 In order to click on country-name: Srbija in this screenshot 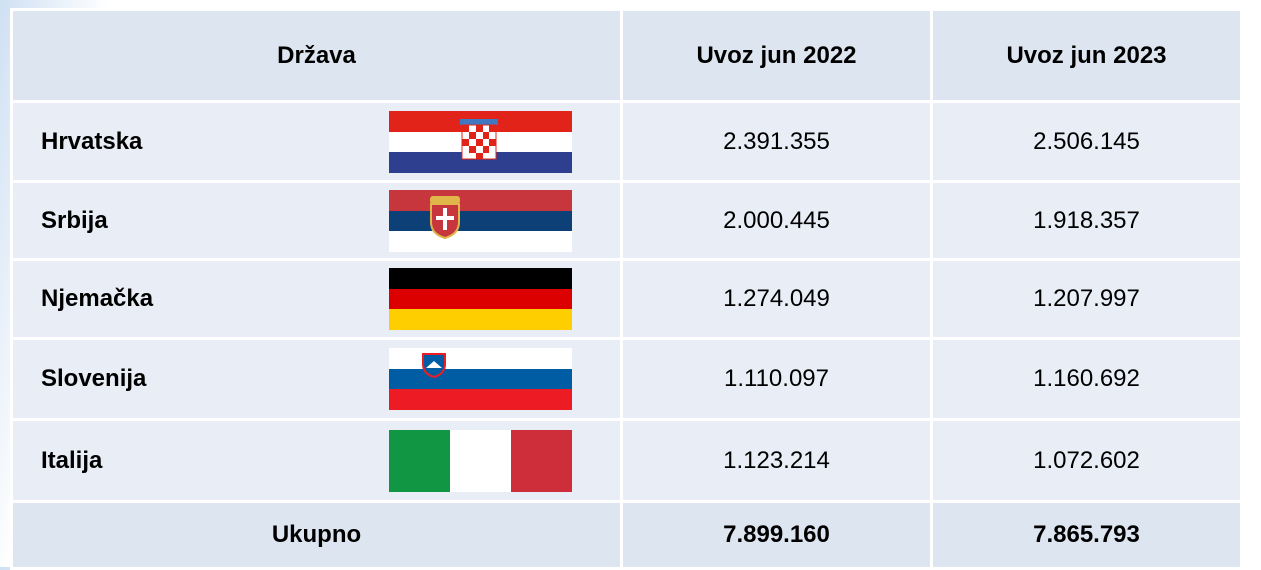, I will do `click(74, 220)`.